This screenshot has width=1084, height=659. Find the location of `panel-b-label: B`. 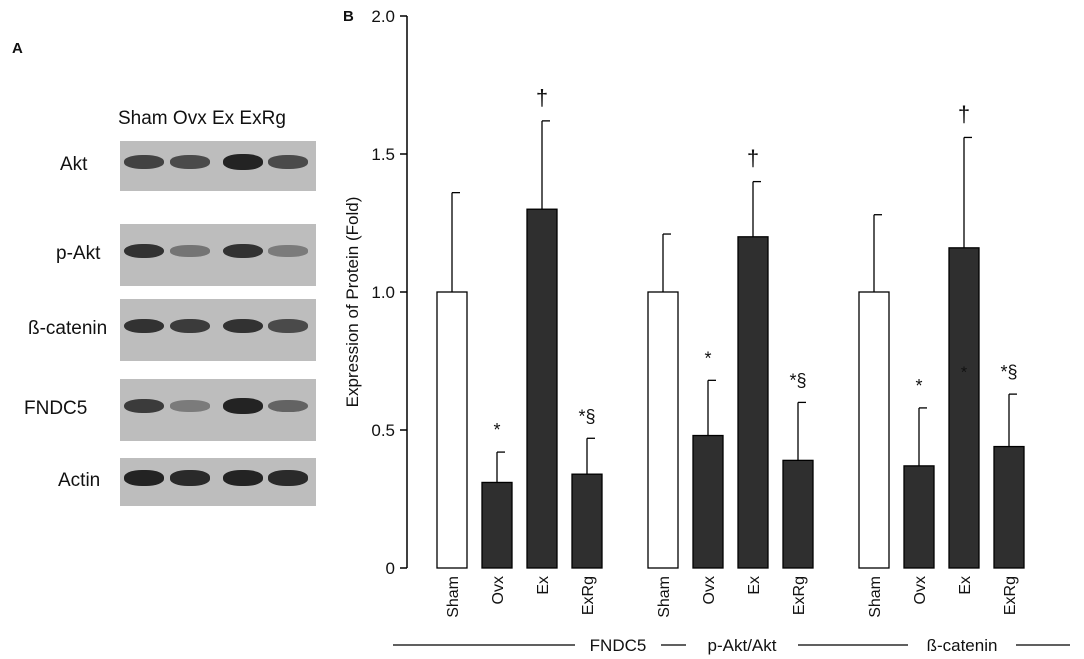

panel-b-label: B is located at coordinates (348, 16).